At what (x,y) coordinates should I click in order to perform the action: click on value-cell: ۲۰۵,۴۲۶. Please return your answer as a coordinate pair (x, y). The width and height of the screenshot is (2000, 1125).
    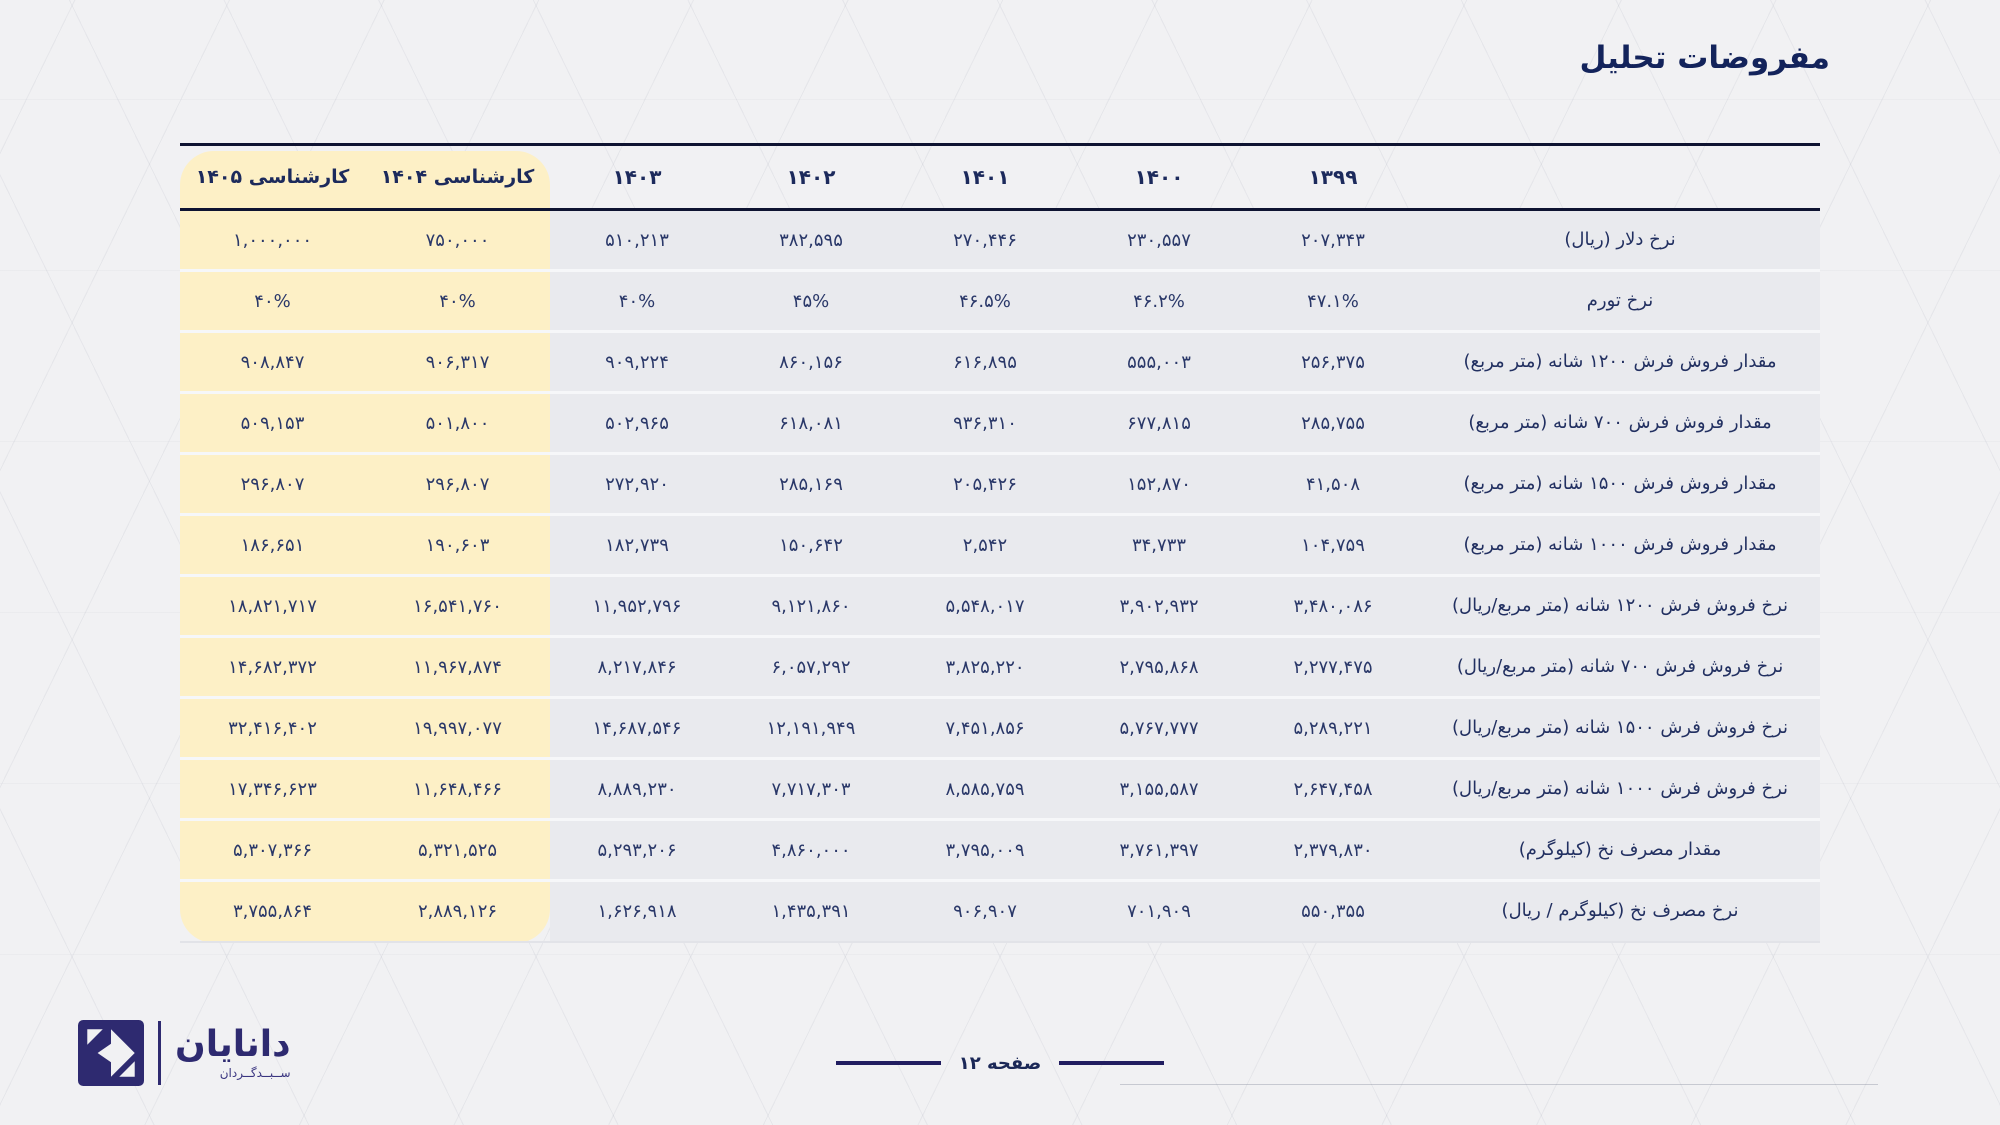
    Looking at the image, I should click on (985, 484).